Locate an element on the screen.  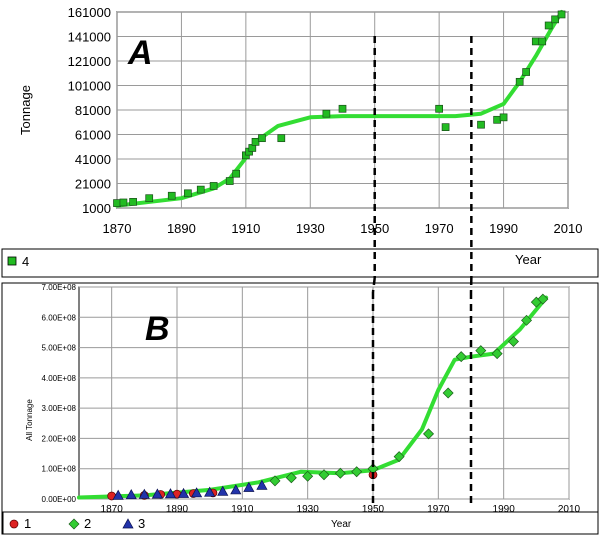
panel-a-y-tick: 121000 is located at coordinates (89, 61).